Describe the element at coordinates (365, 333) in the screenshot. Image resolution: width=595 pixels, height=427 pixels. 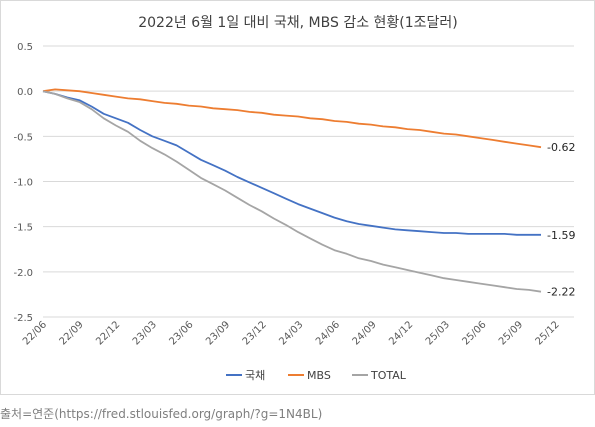
I see `x-tick-label: 24/09` at that location.